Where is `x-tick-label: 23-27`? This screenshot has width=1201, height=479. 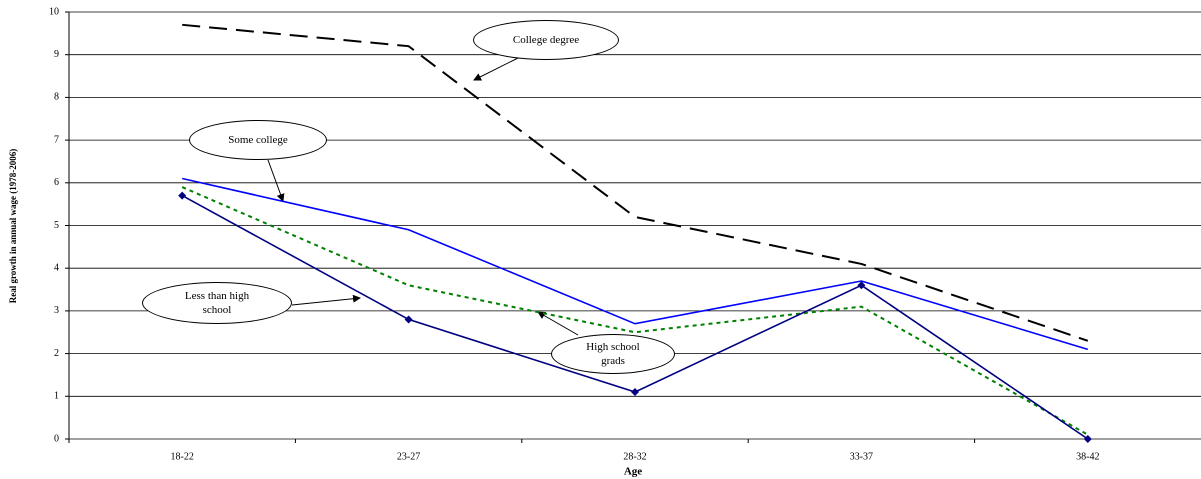
x-tick-label: 23-27 is located at coordinates (408, 456).